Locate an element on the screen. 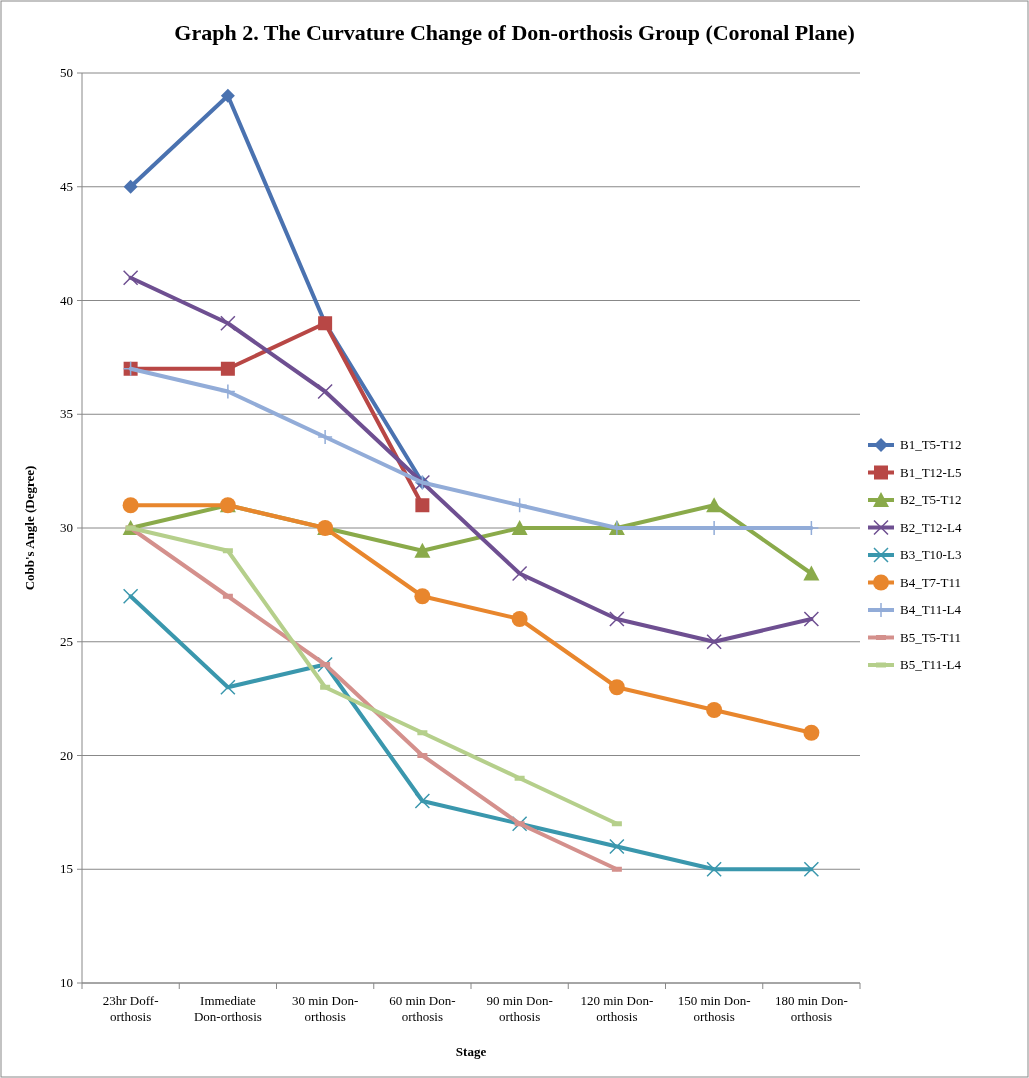  y-tick-label: 15 is located at coordinates (66, 869).